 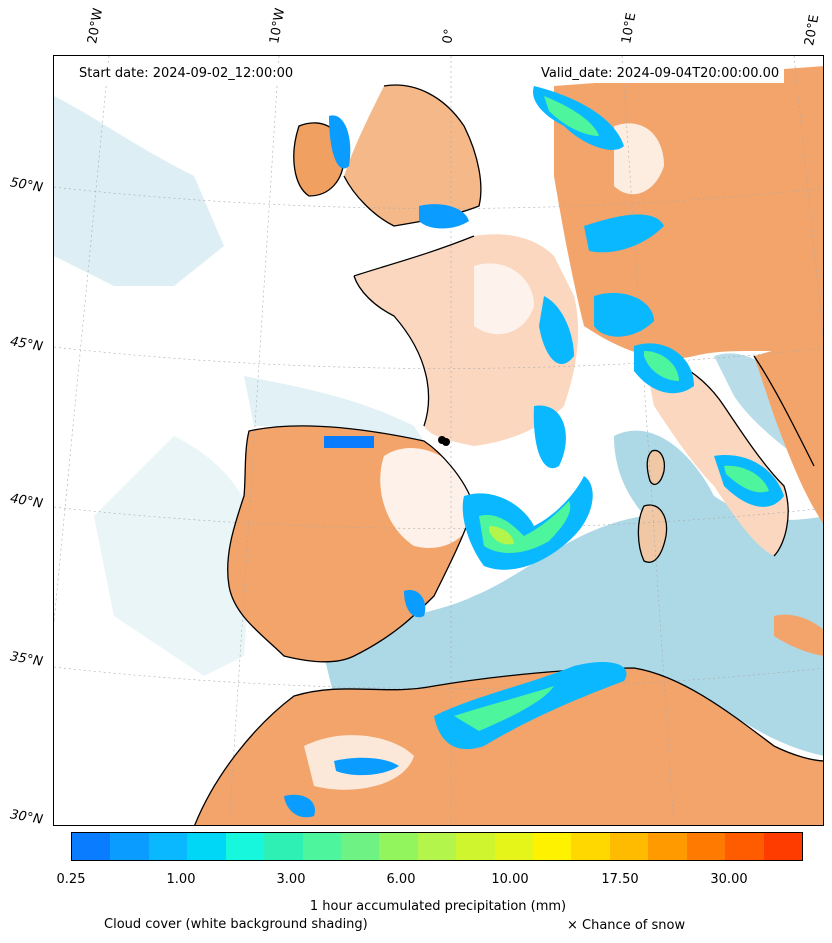 What do you see at coordinates (26, 659) in the screenshot?
I see `lat-label-35n: 35°N` at bounding box center [26, 659].